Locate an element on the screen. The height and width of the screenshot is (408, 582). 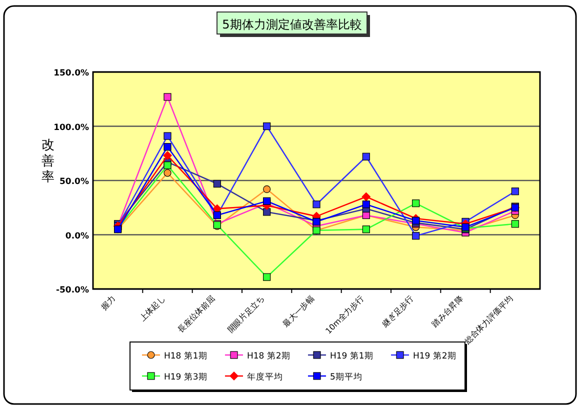
y-tick-label: 0.0% is located at coordinates (77, 236).